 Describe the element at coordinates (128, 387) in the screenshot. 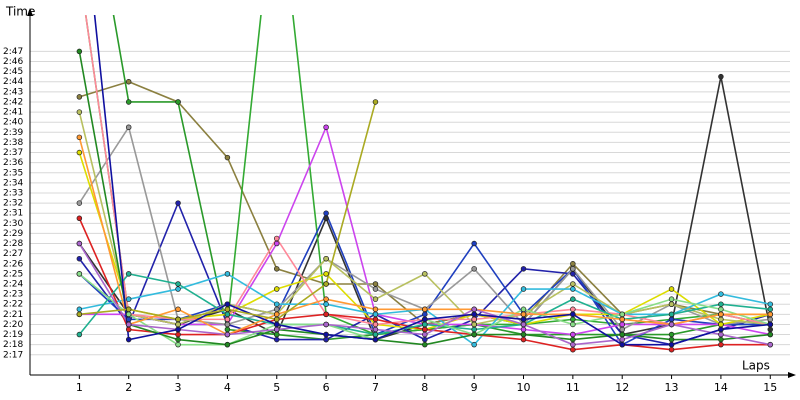

I see `x-tick-label: 2` at that location.